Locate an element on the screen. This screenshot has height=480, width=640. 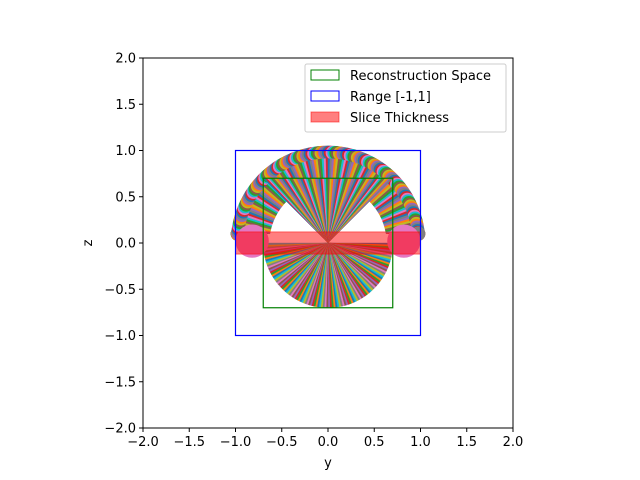
legend-swatch-reconstruction-space is located at coordinates (325, 75).